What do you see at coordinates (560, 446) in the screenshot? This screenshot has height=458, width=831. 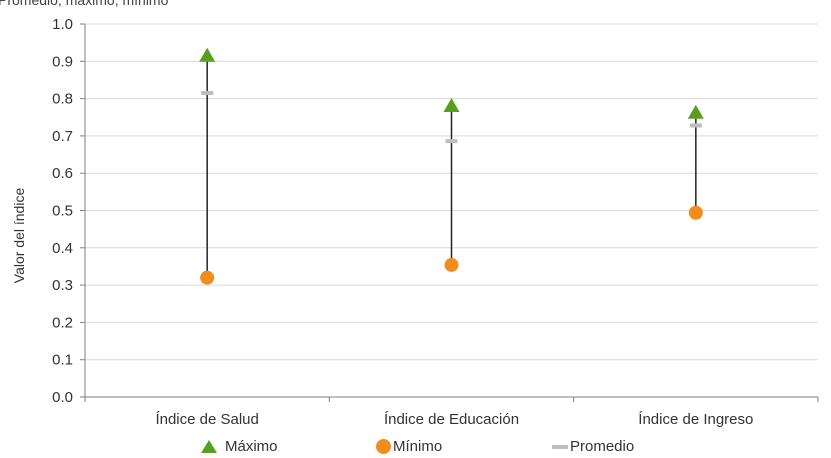 I see `dash-icon` at bounding box center [560, 446].